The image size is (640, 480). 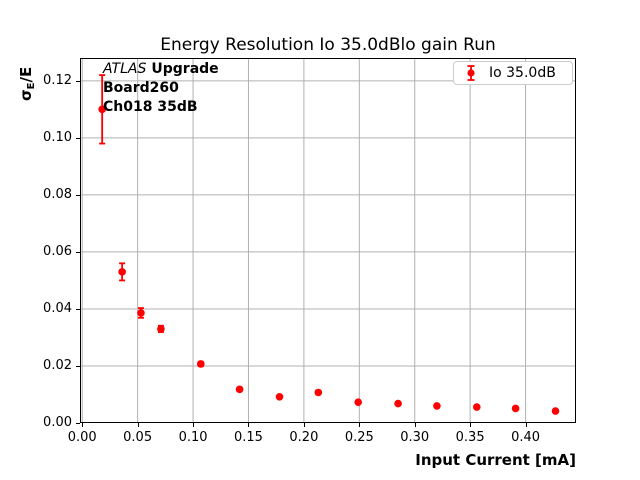 I want to click on x-tick-label: 0.30, so click(x=415, y=437).